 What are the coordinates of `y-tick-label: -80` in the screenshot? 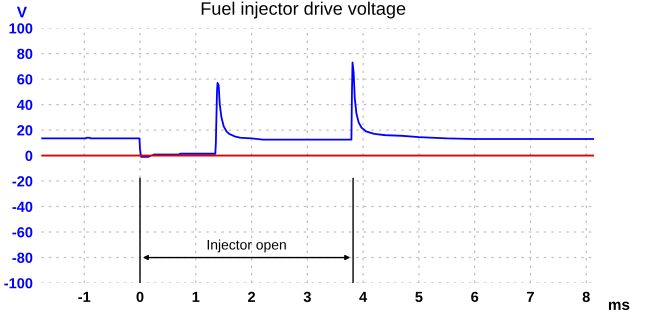 It's located at (22, 257).